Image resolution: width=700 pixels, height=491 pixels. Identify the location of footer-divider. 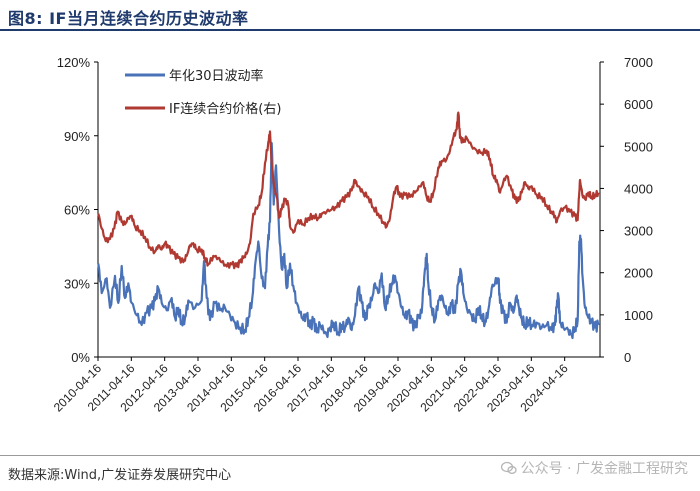
(350, 455).